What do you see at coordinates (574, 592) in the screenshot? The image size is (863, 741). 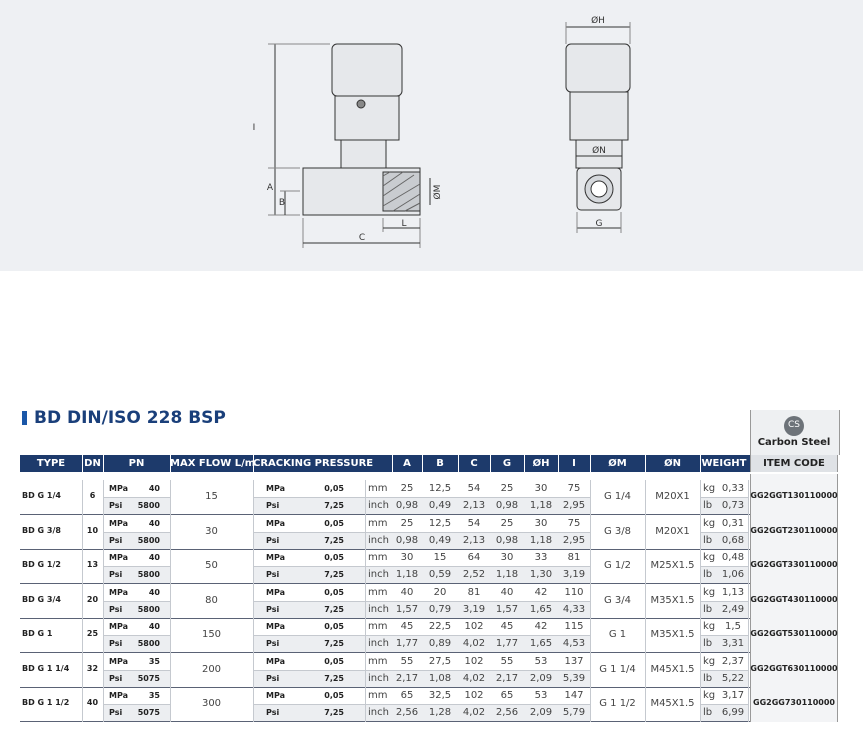 I see `dim-value: 110` at bounding box center [574, 592].